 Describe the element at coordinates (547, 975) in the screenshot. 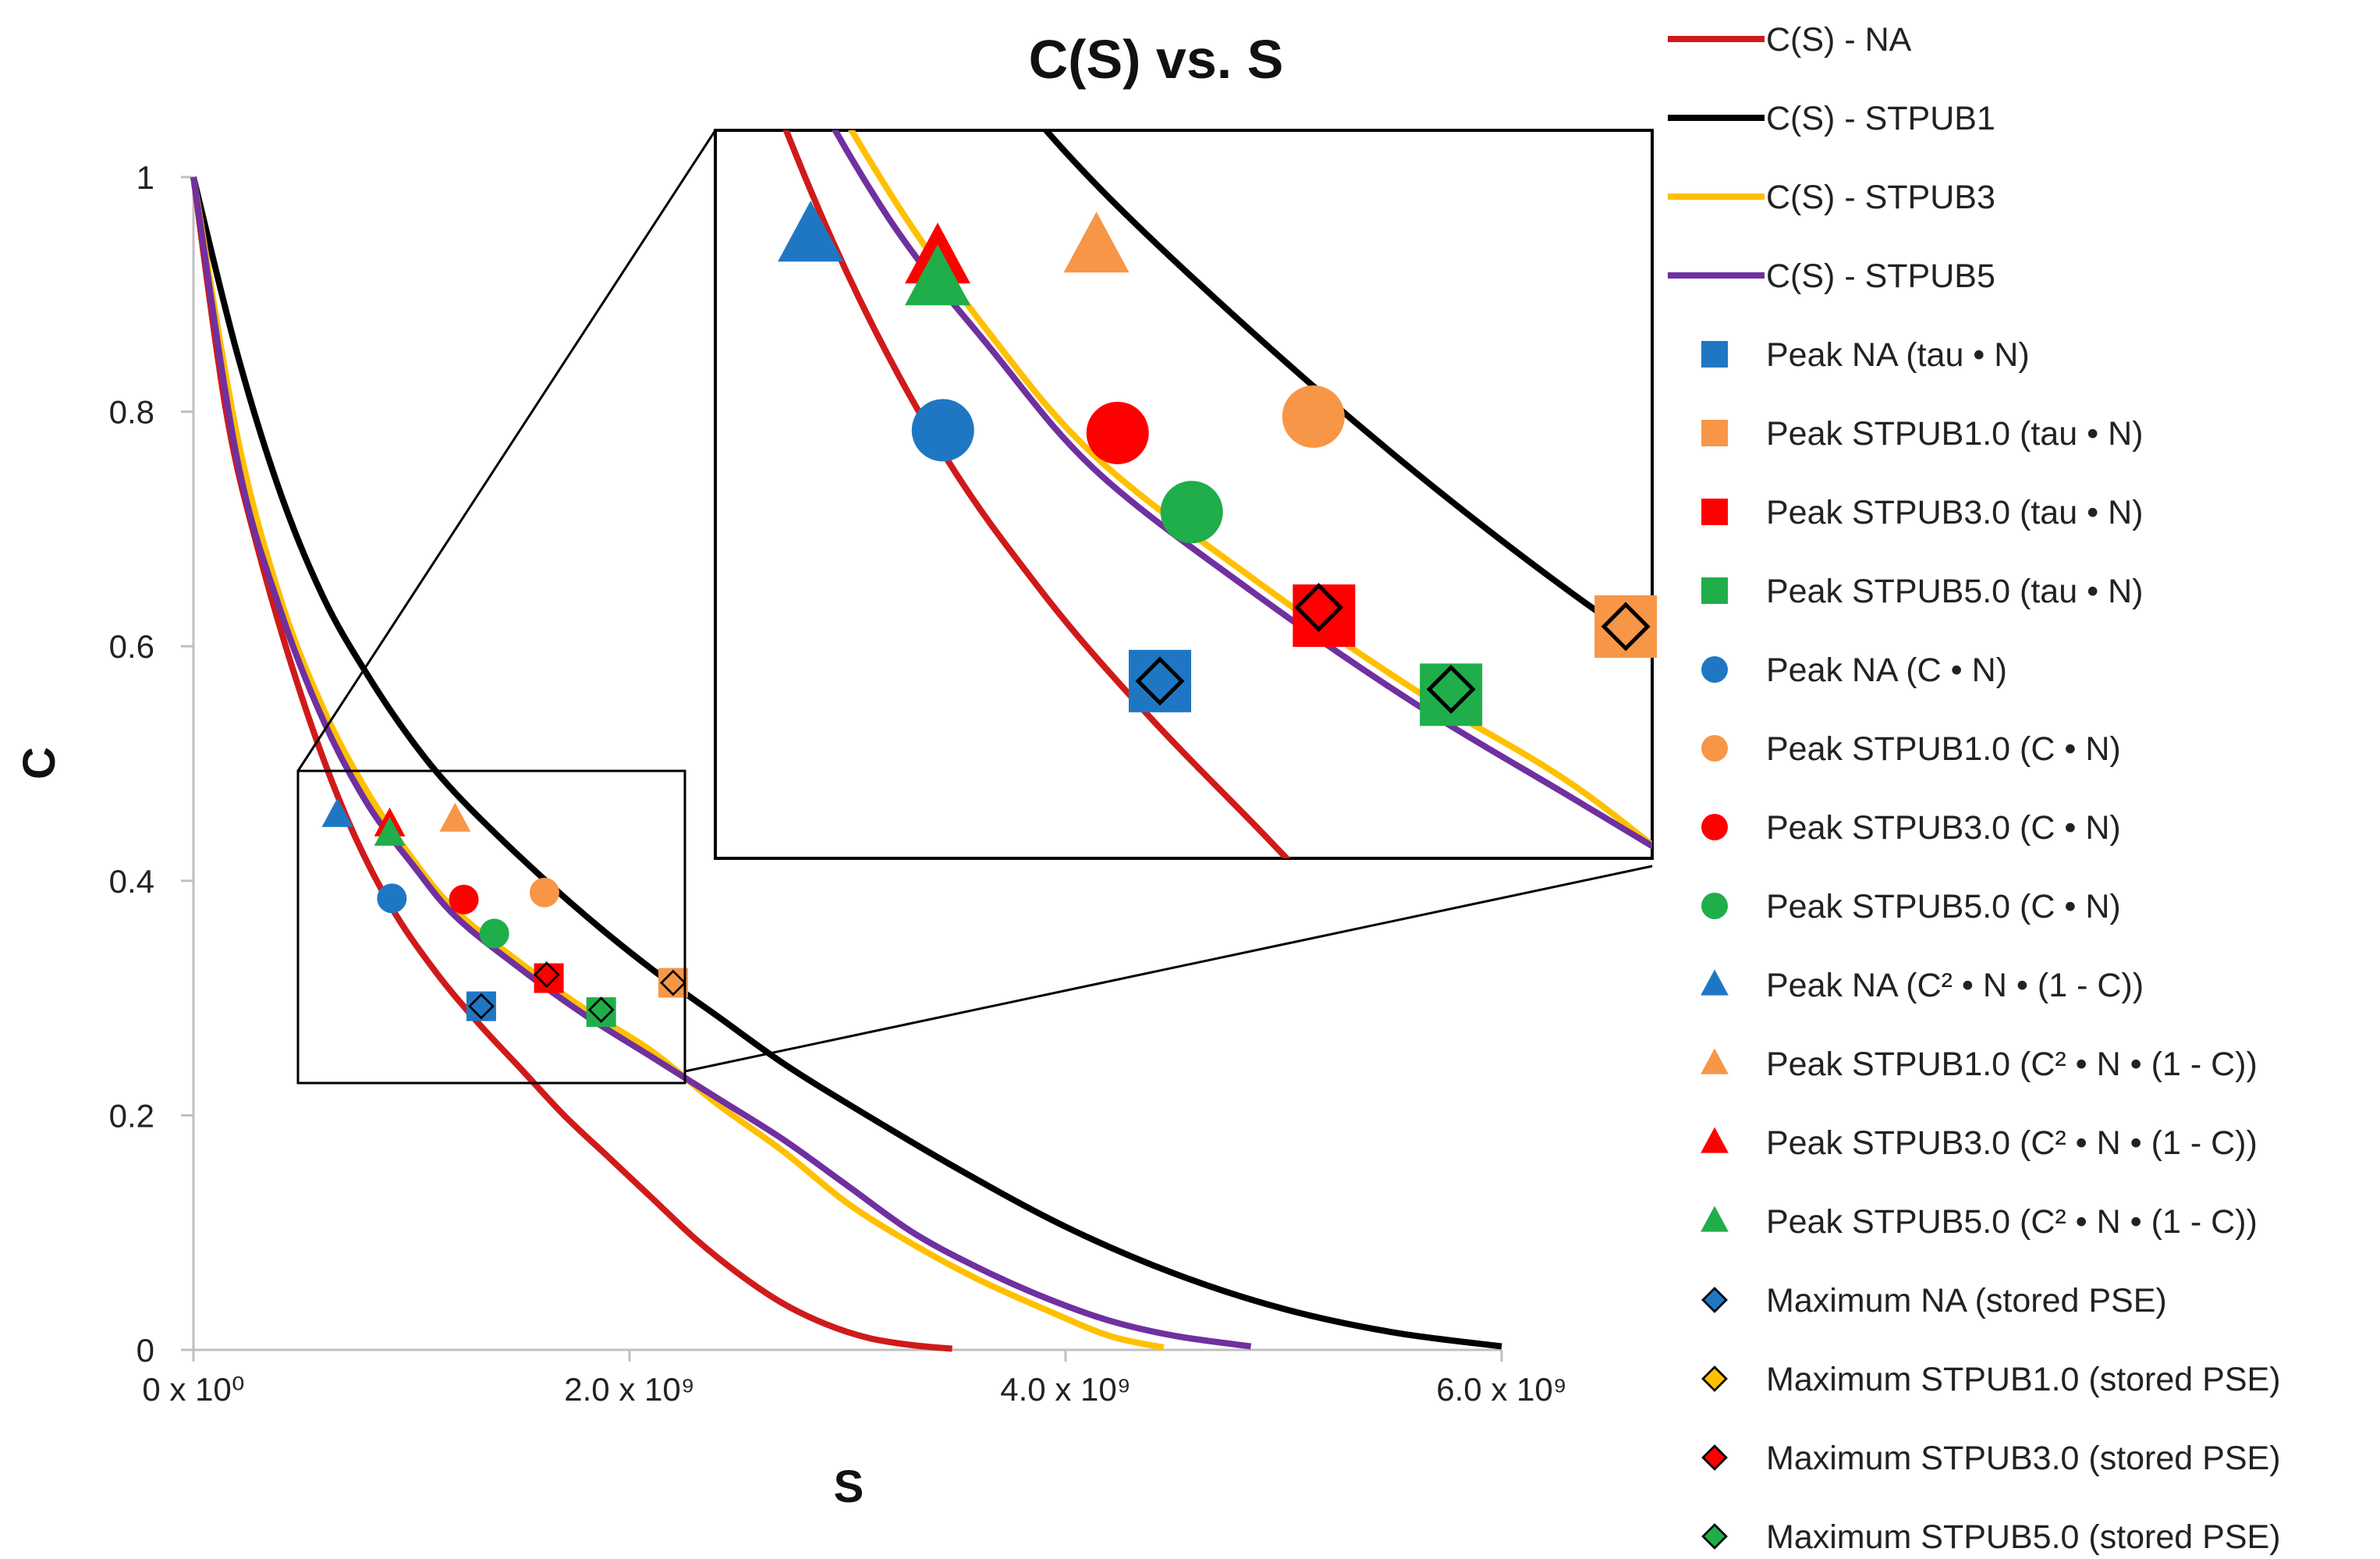

I see `marker-maximum-stpub3-0-stored-pse` at that location.